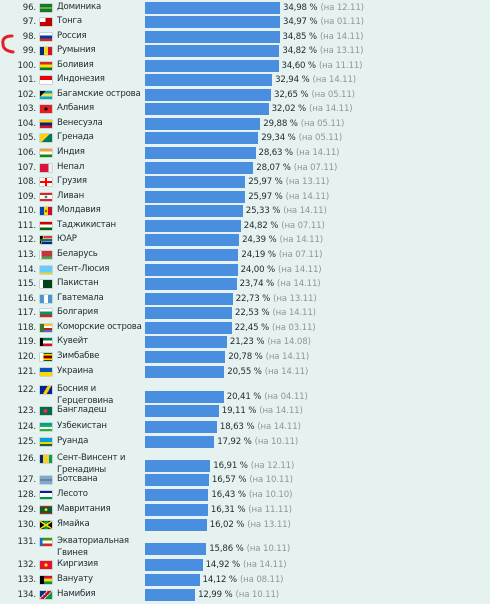 The height and width of the screenshot is (604, 490). Describe the element at coordinates (260, 427) in the screenshot. I see `percentage-label: 18,63 % (на 14.11)` at that location.